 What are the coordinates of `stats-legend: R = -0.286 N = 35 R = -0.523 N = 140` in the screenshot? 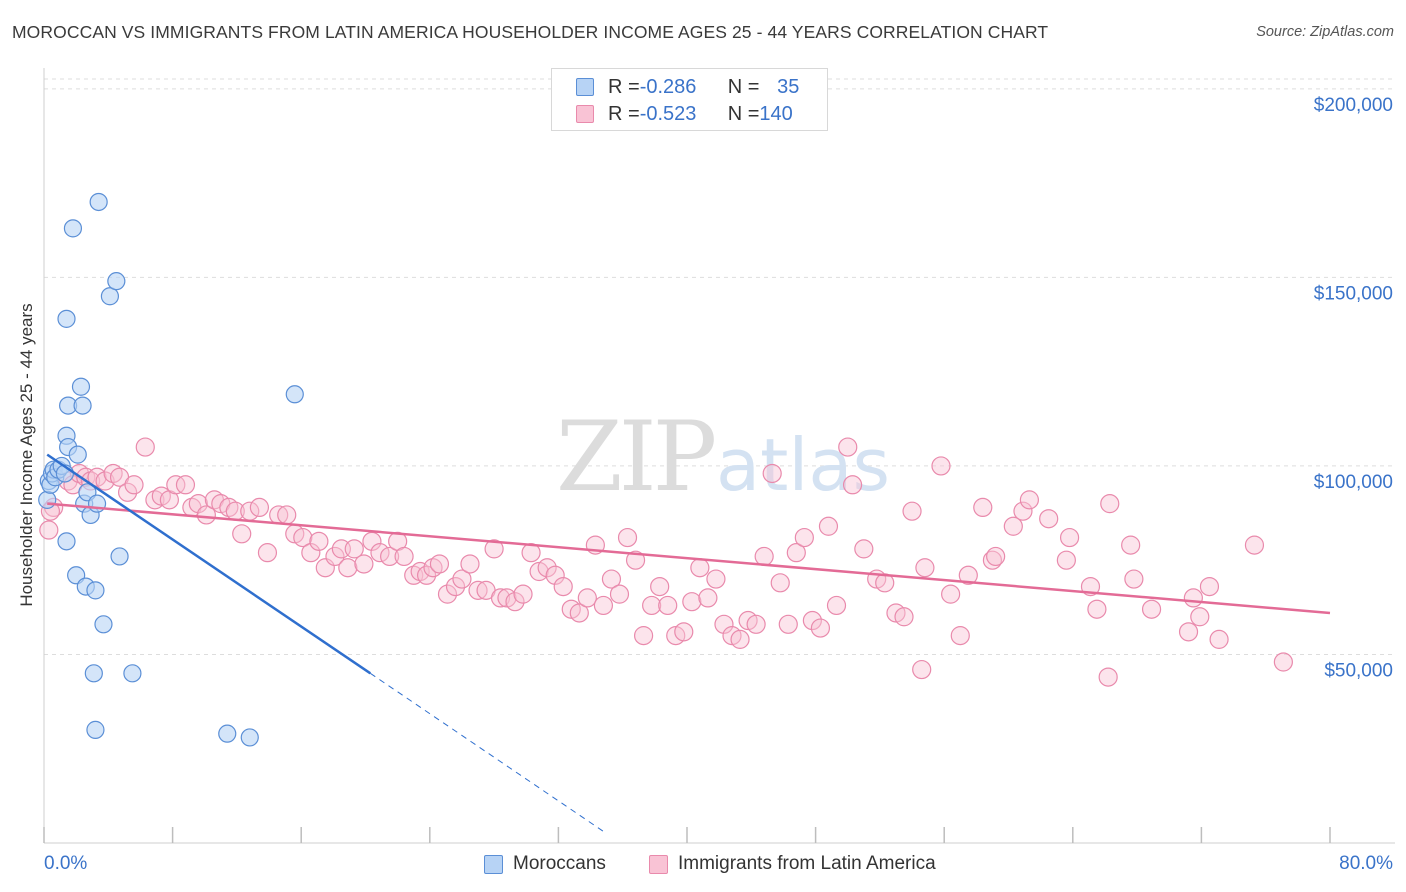 It's located at (689, 99).